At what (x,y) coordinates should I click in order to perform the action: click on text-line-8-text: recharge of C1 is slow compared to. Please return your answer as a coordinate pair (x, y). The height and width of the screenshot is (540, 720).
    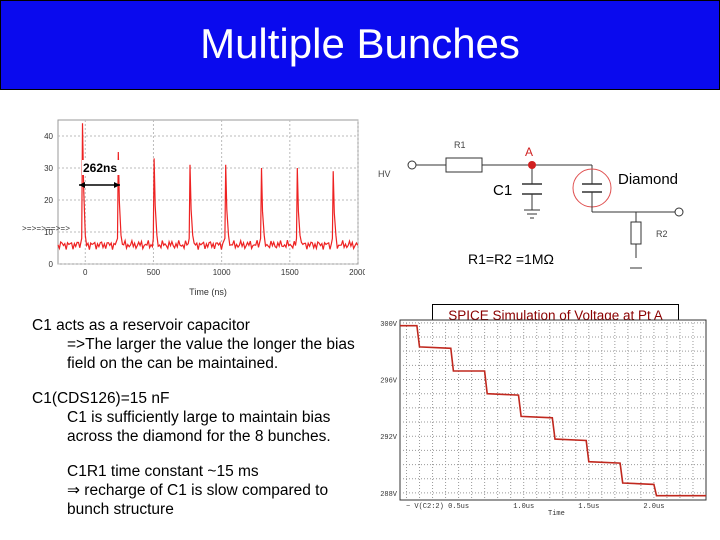
    Looking at the image, I should click on (204, 490).